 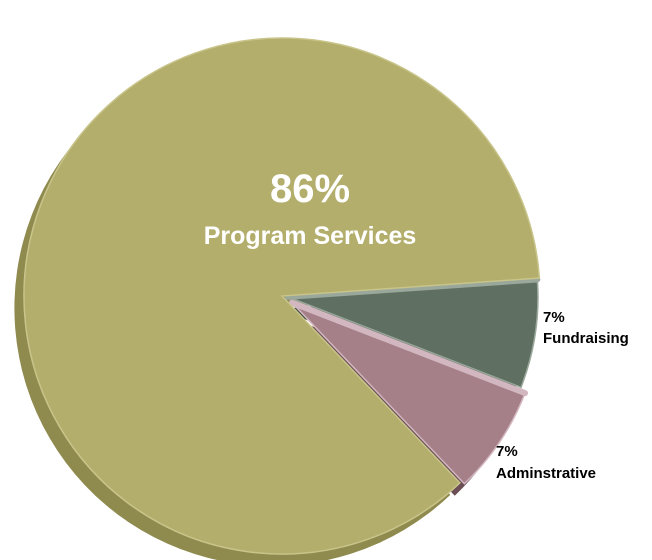 What do you see at coordinates (586, 338) in the screenshot?
I see `slice-name-label-fundraising: Fundraising` at bounding box center [586, 338].